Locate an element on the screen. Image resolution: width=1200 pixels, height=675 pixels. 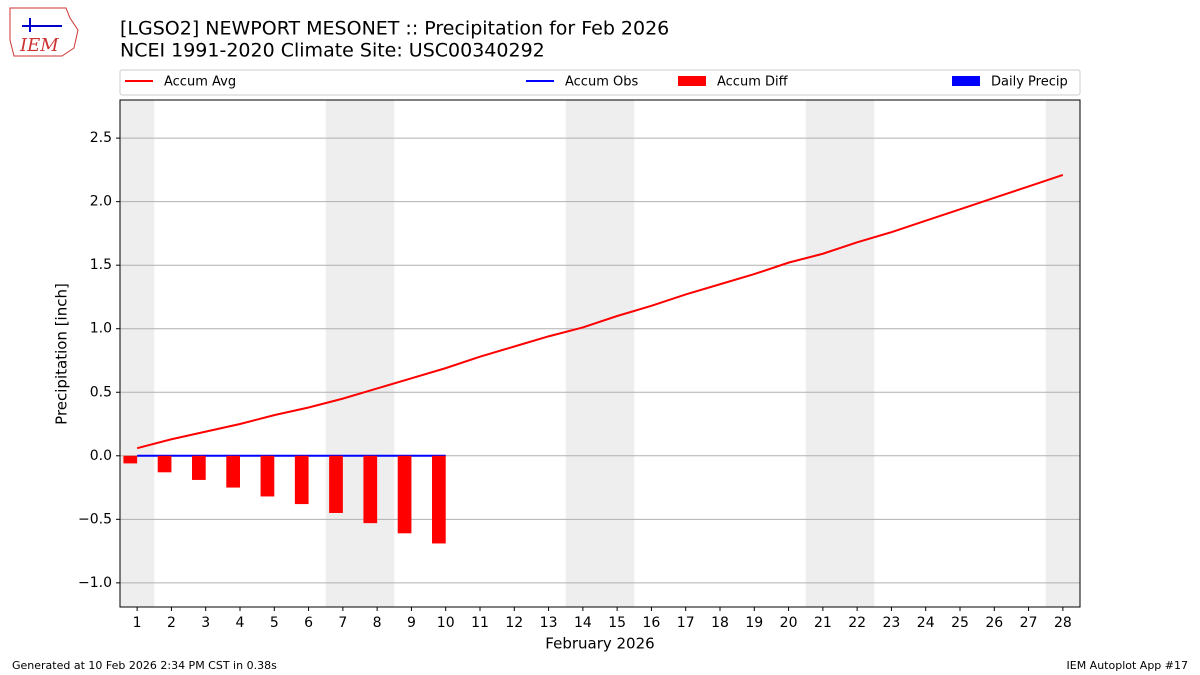
y-tick-label: 1.5 is located at coordinates (101, 265).